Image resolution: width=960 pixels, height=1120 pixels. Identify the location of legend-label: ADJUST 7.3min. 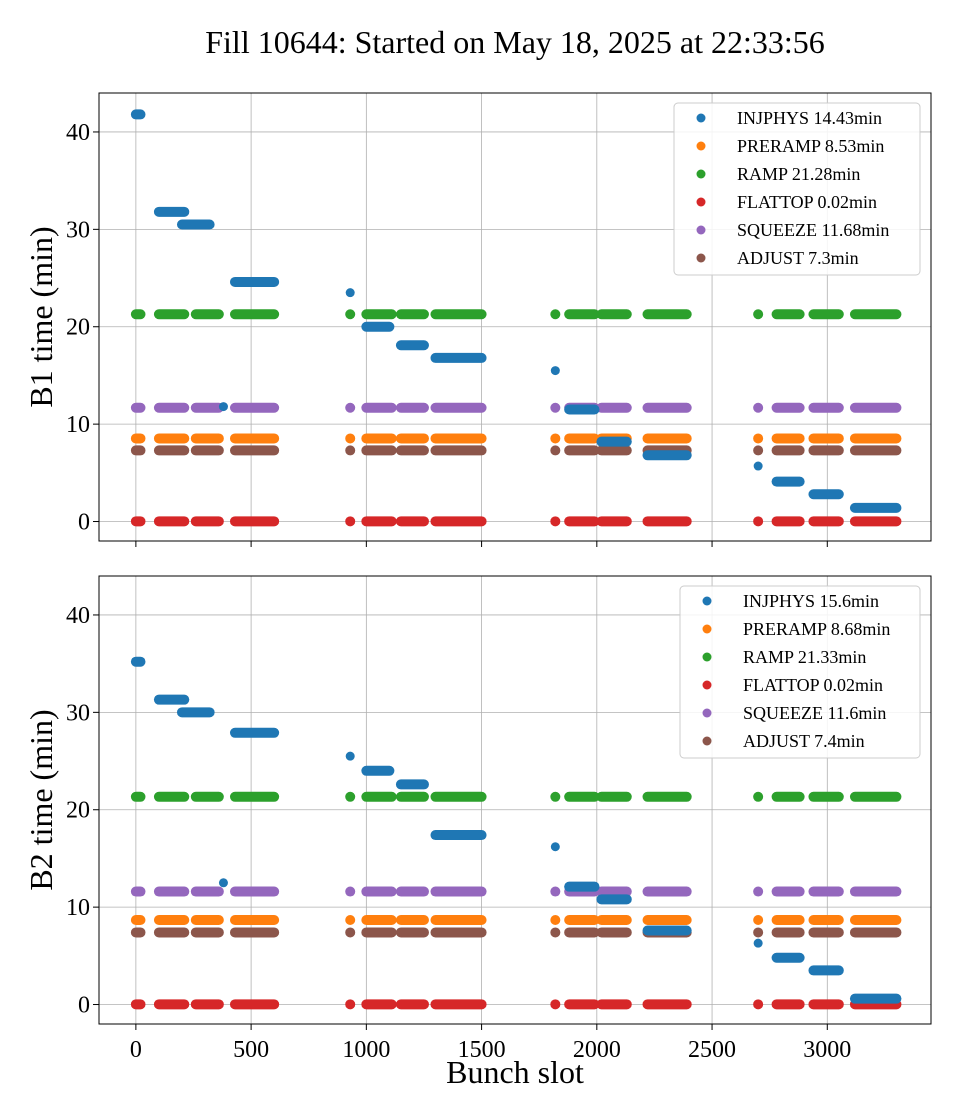
(798, 258).